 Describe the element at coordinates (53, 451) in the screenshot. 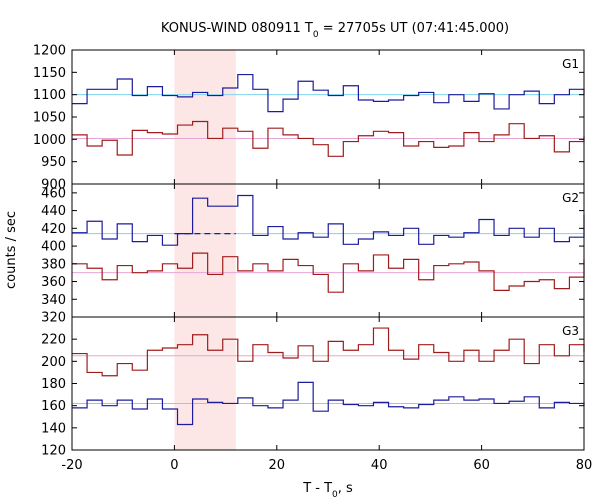

I see `y-tick-label: 120` at that location.